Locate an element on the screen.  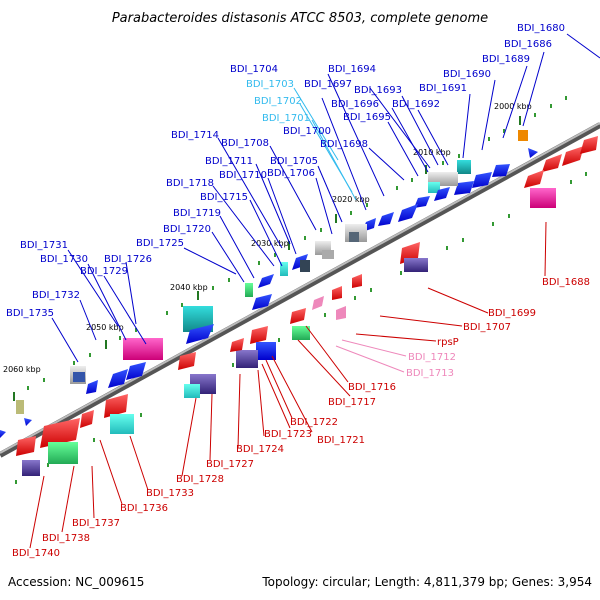
gene-label-BDI_1692: BDI_1692 is located at coordinates (416, 104).